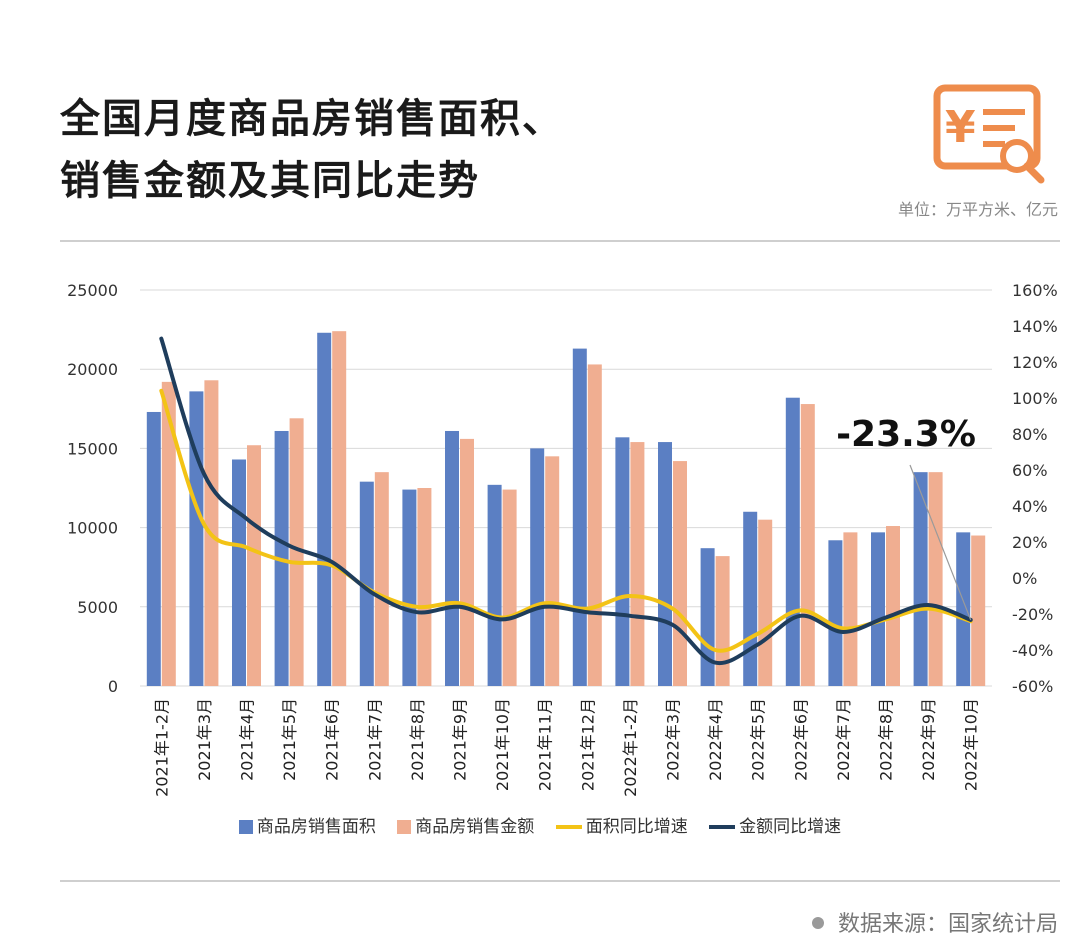 The image size is (1080, 946). Describe the element at coordinates (1030, 506) in the screenshot. I see `right-tick-label: 40%` at that location.